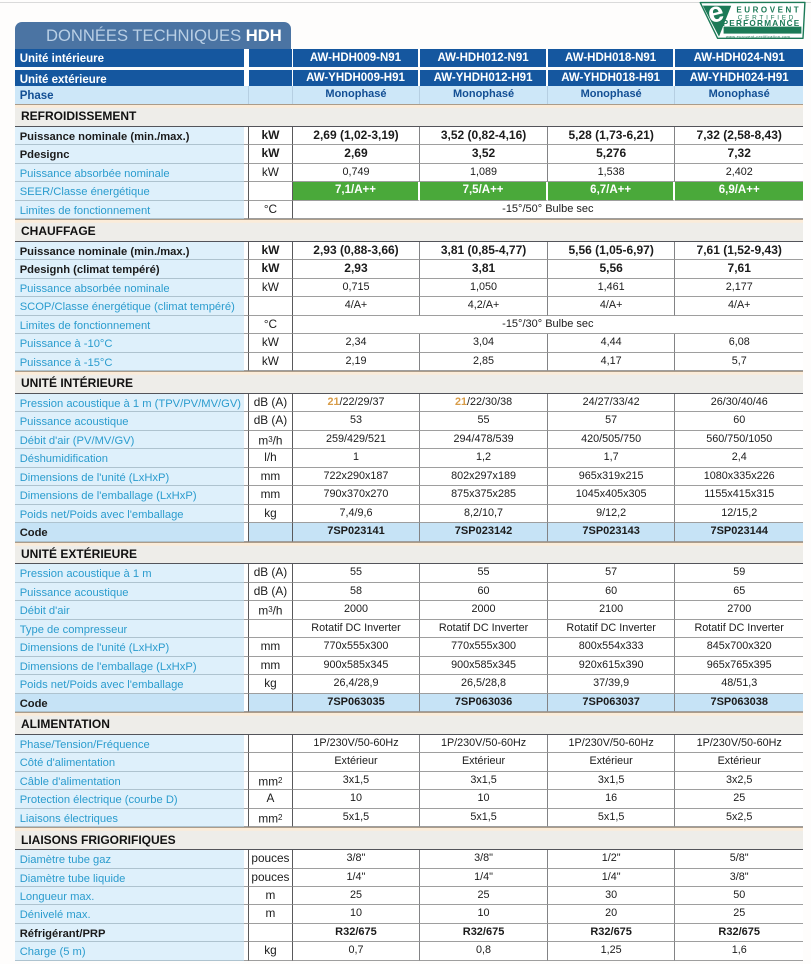  What do you see at coordinates (767, 18) in the screenshot?
I see `svg-text: CERTIFIED` at bounding box center [767, 18].